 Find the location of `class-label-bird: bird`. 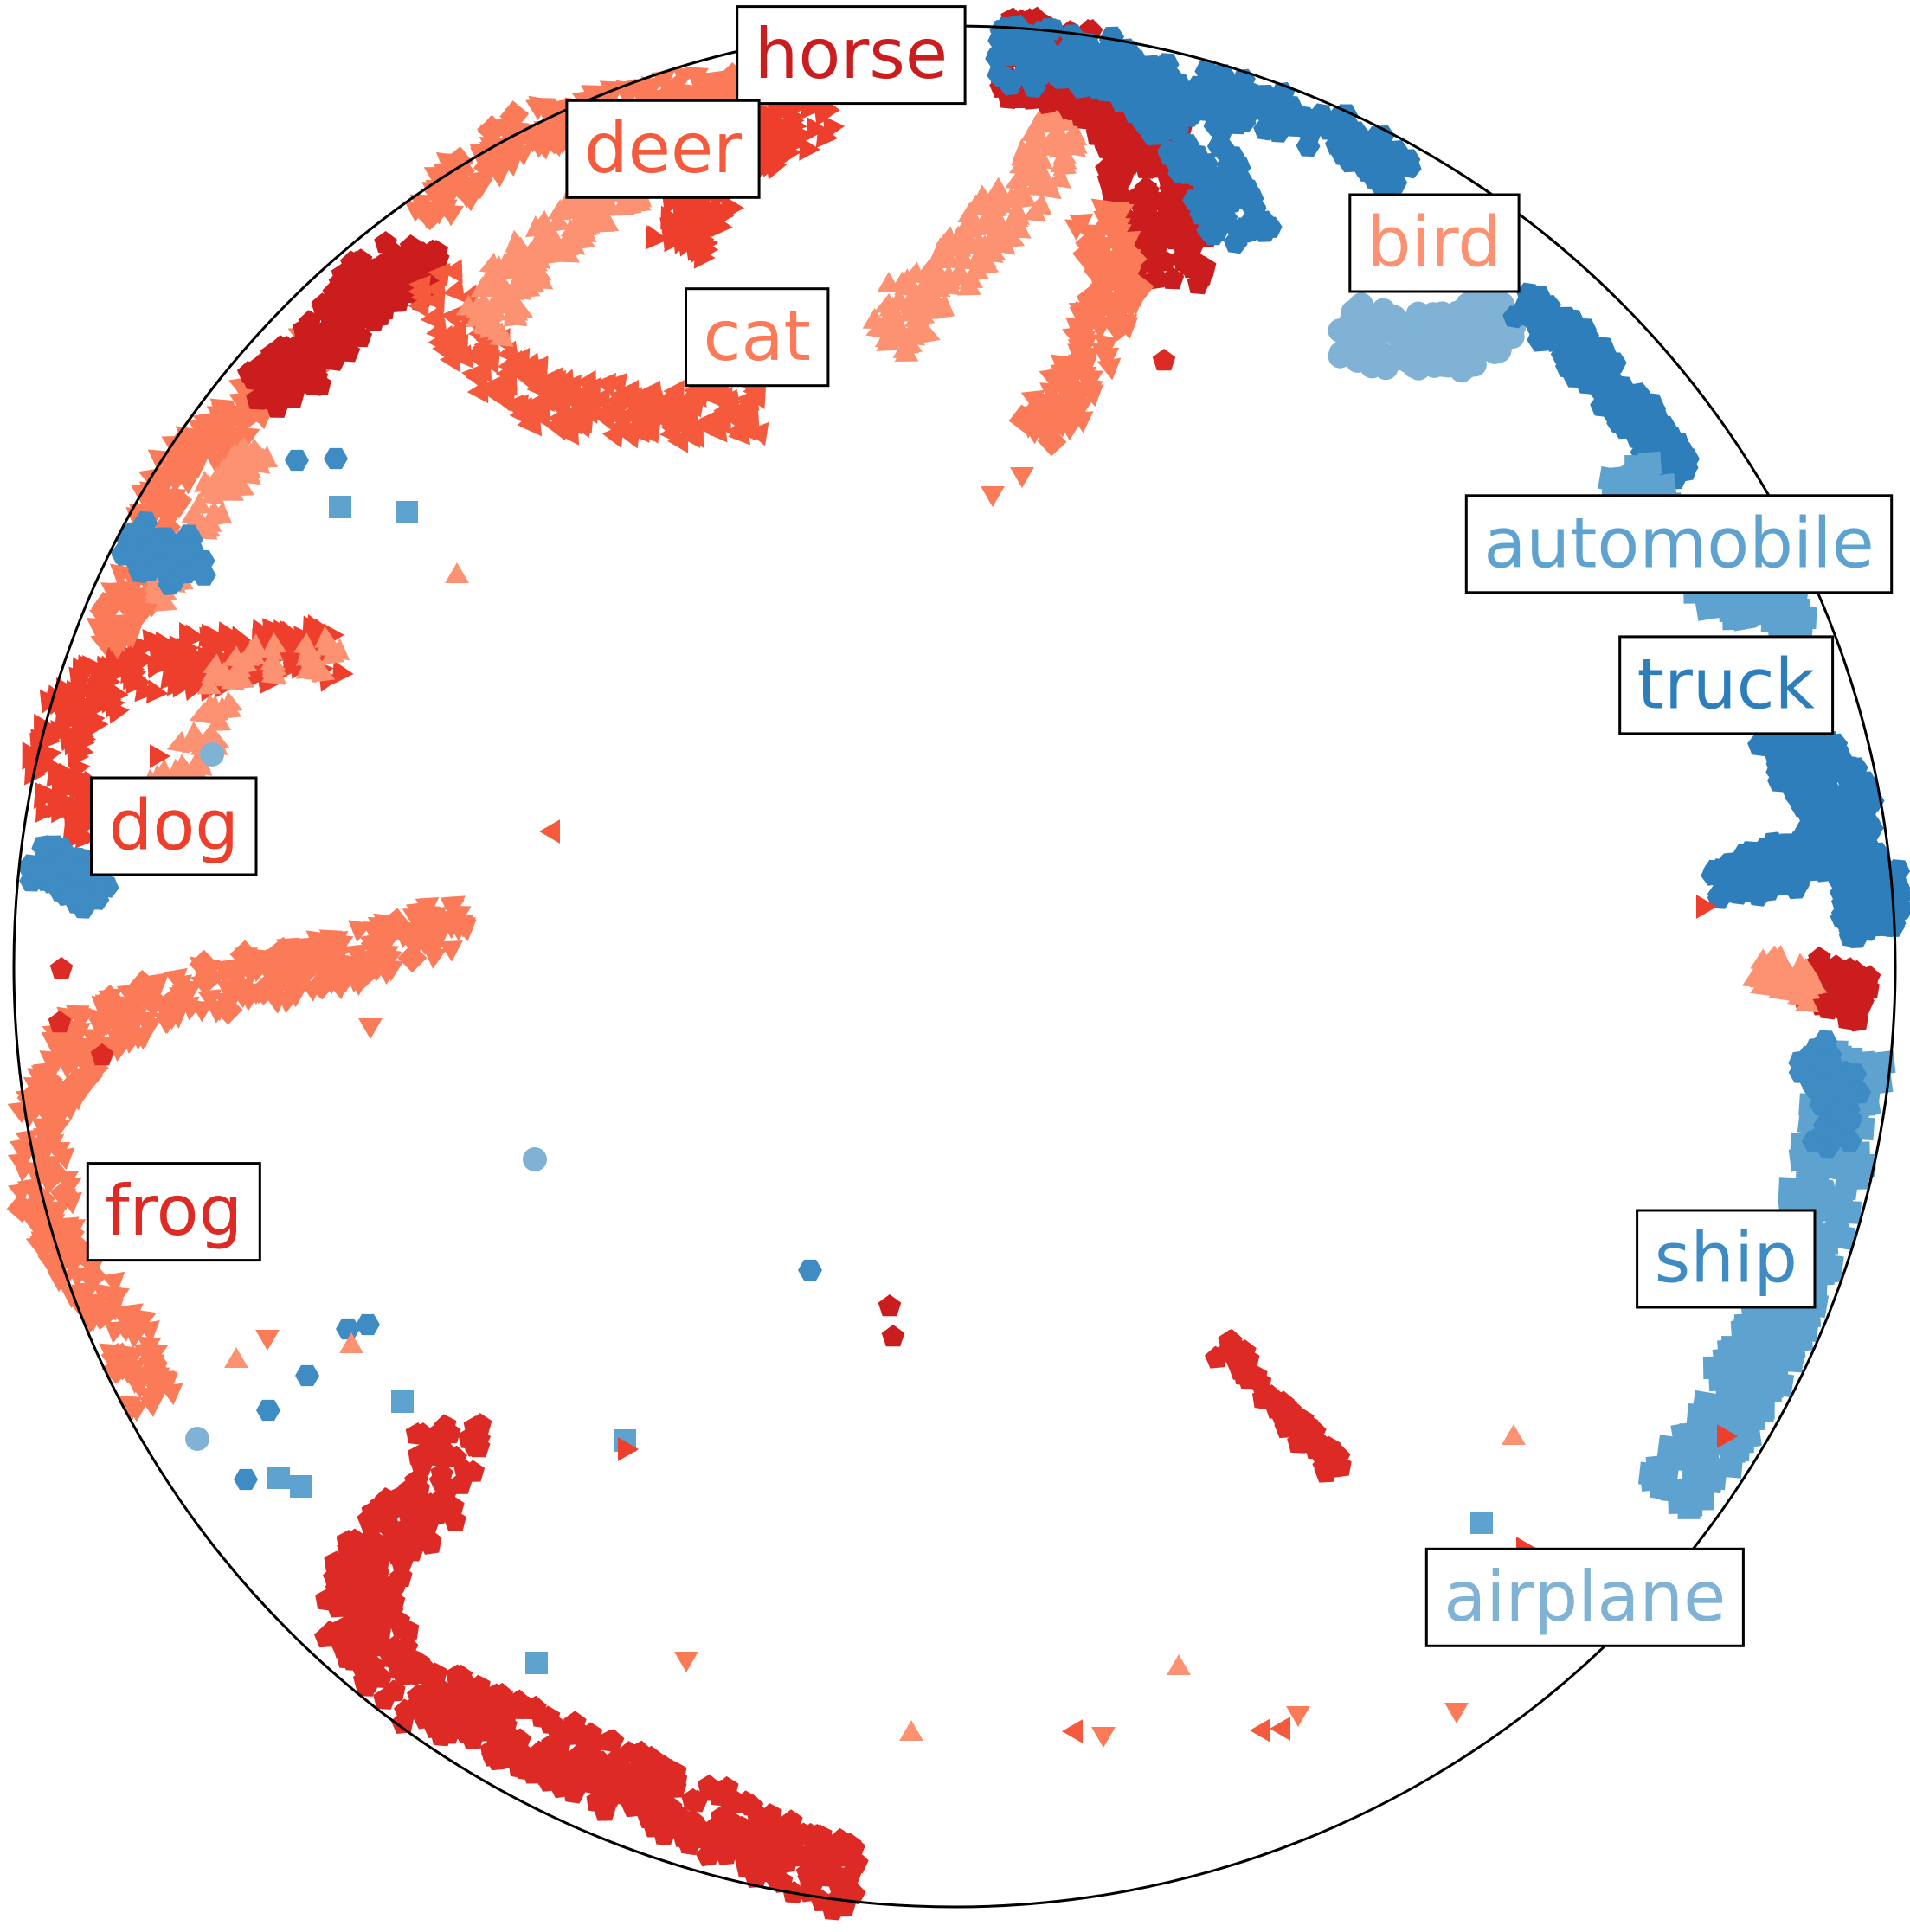

class-label-bird: bird is located at coordinates (1434, 243).